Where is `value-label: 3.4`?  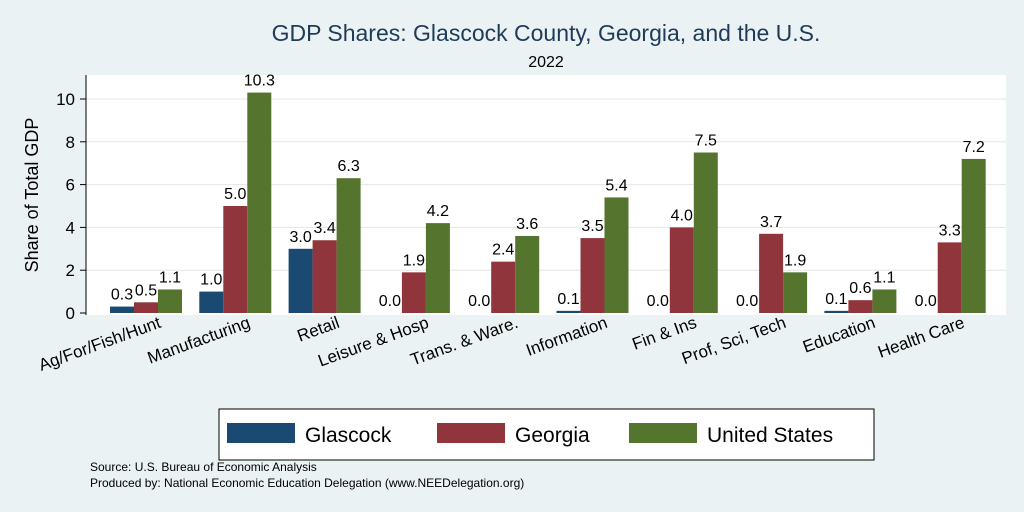
value-label: 3.4 is located at coordinates (324, 228).